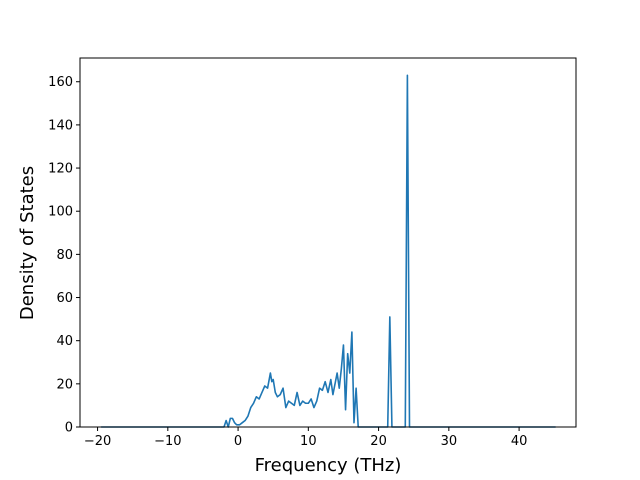  What do you see at coordinates (64, 341) in the screenshot?
I see `y-tick-label: 40` at bounding box center [64, 341].